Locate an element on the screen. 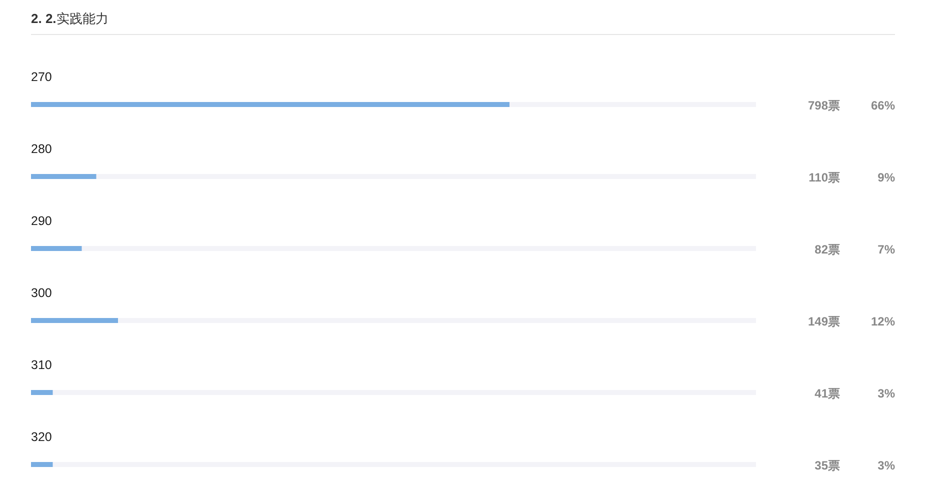 The width and height of the screenshot is (938, 492). y-tick-label: 320 is located at coordinates (41, 437).